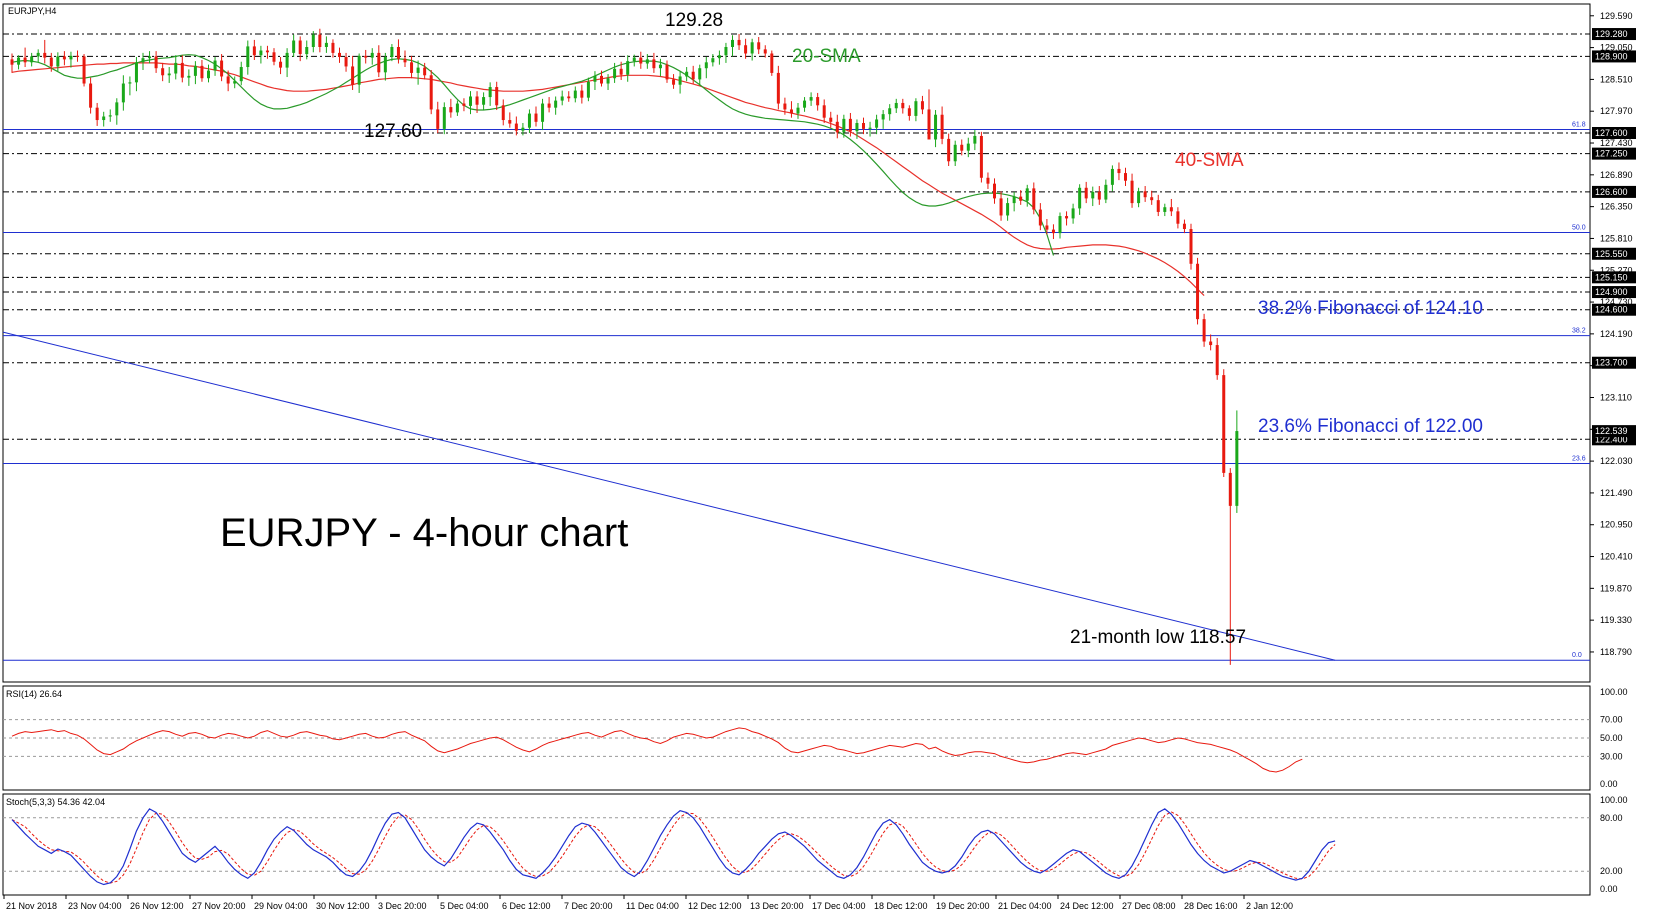  Describe the element at coordinates (1616, 588) in the screenshot. I see `price-tick-label: 119.870` at that location.